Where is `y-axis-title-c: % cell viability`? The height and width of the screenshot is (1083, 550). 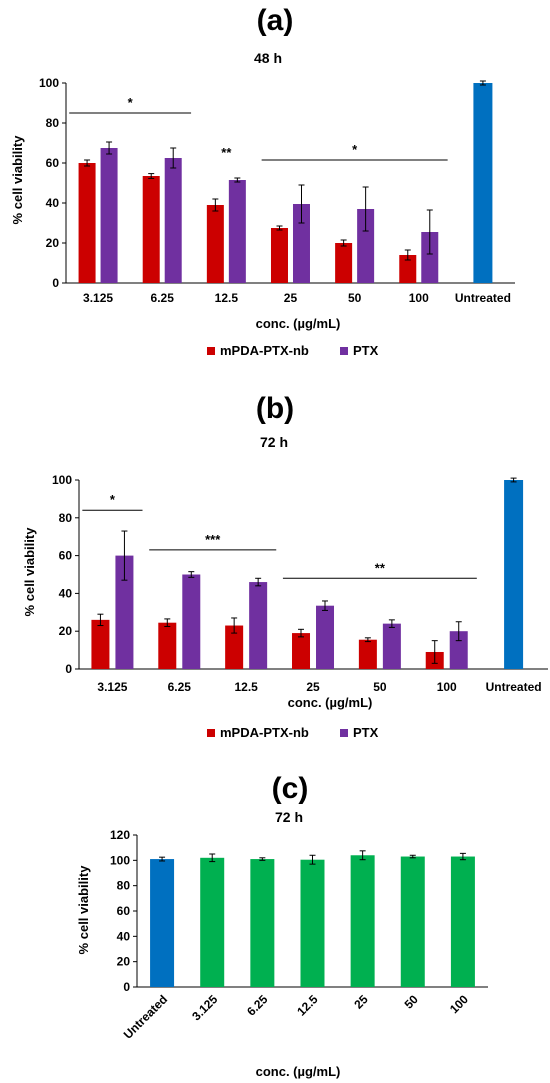
y-axis-title-c: % cell viability is located at coordinates (83, 910).